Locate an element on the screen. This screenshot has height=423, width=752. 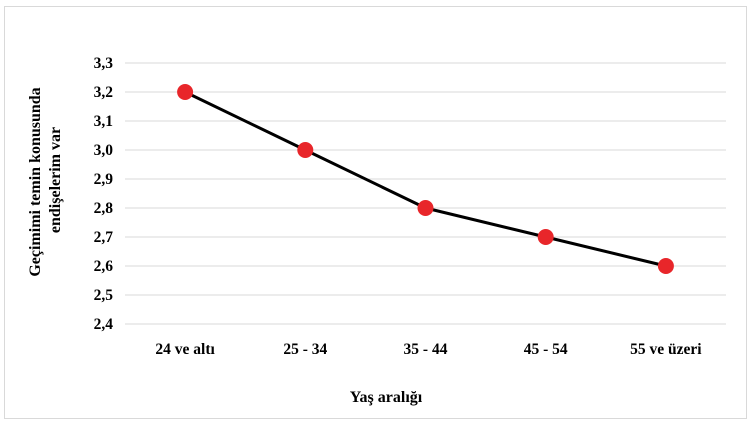
x-tick-label: 24 ve altı is located at coordinates (185, 349).